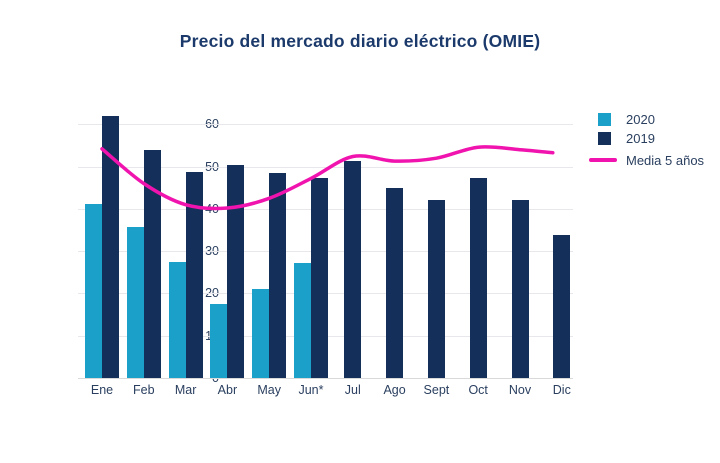  Describe the element at coordinates (278, 275) in the screenshot. I see `bar-2019-May` at that location.